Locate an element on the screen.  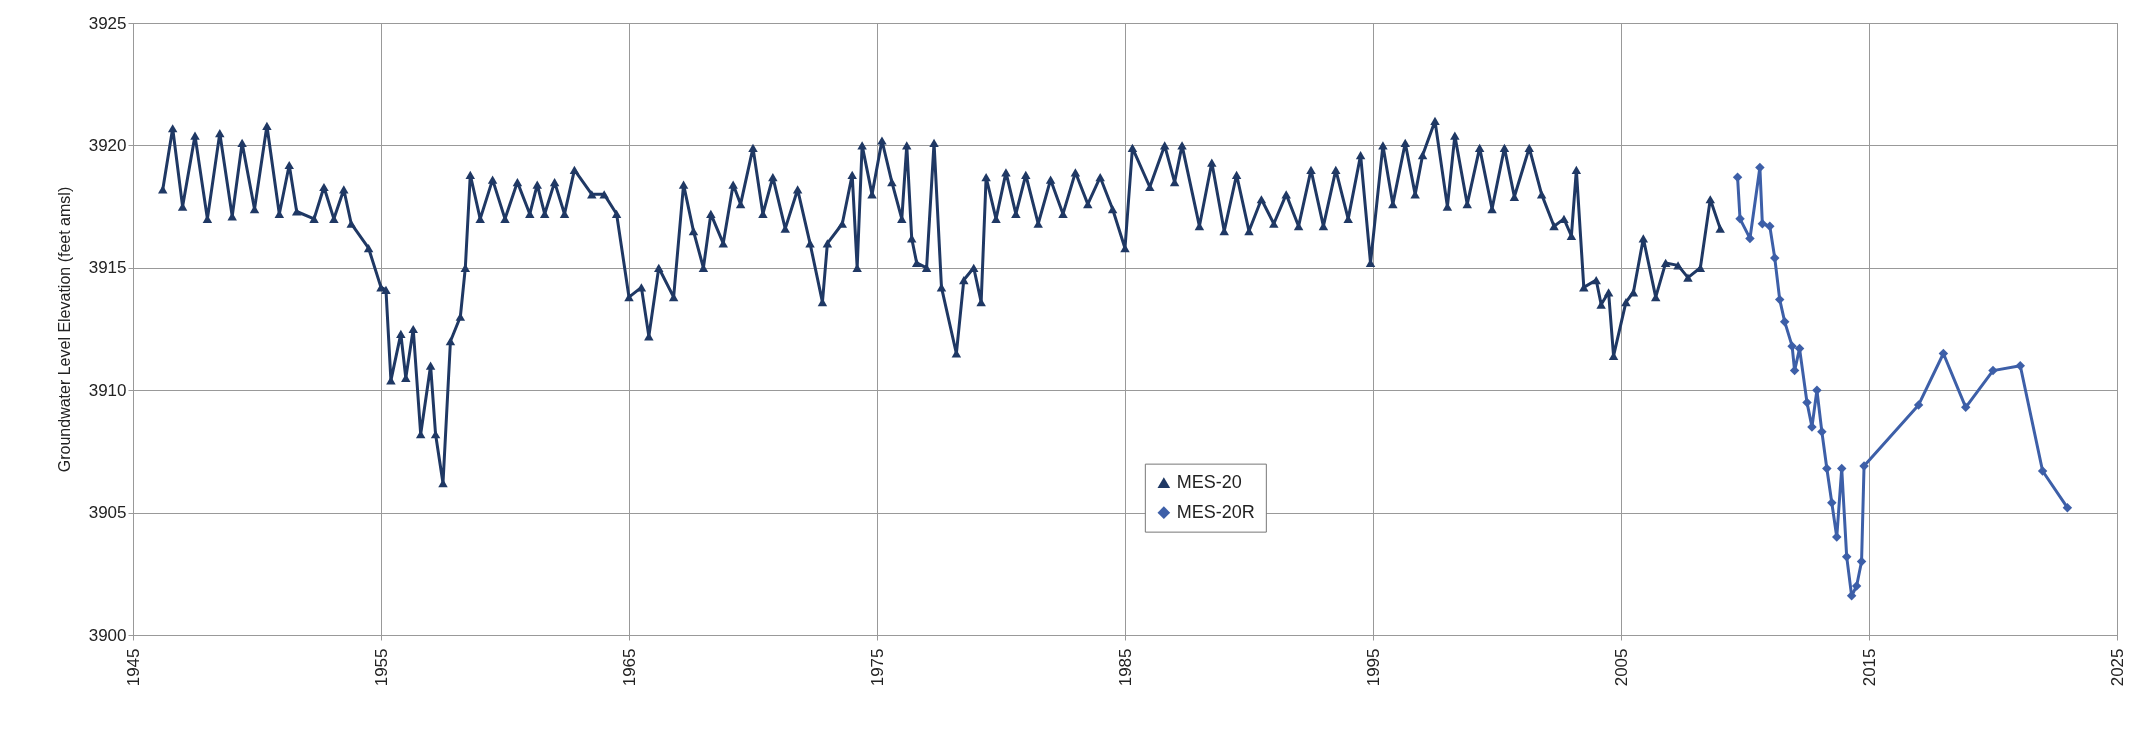
y-tick-label: 3910 is located at coordinates (107, 390).